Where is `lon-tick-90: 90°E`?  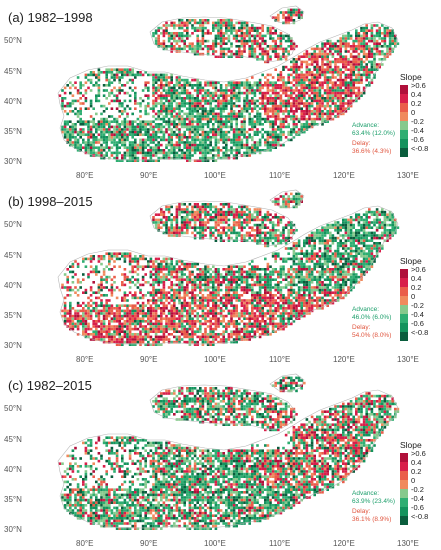
lon-tick-90: 90°E is located at coordinates (148, 175).